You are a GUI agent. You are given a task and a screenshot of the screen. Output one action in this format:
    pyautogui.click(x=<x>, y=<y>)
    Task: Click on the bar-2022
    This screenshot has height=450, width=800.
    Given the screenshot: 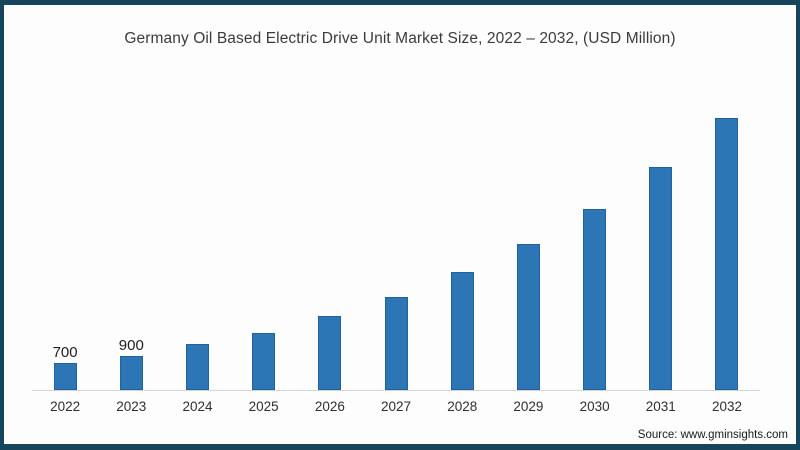 What is the action you would take?
    pyautogui.click(x=65, y=376)
    